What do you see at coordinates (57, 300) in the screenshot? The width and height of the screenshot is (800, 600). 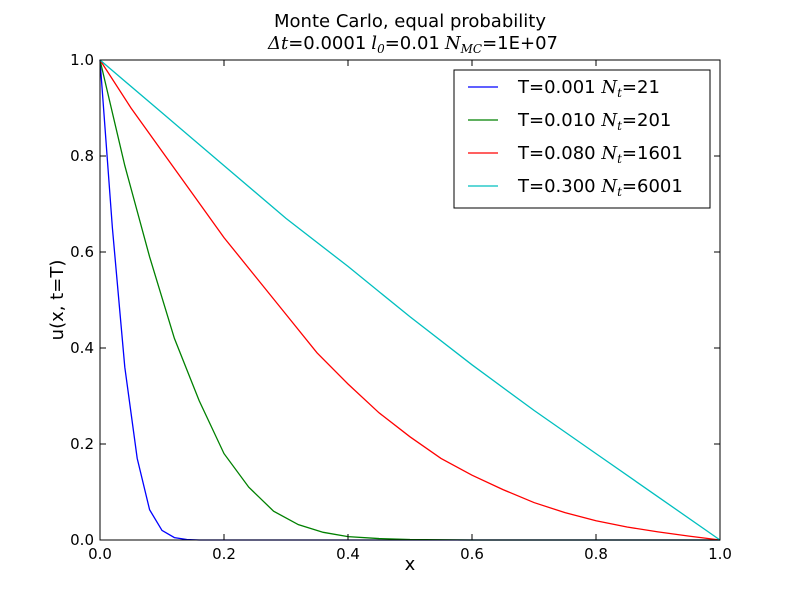 I see `y-axis-label: u(x, t=T)` at bounding box center [57, 300].